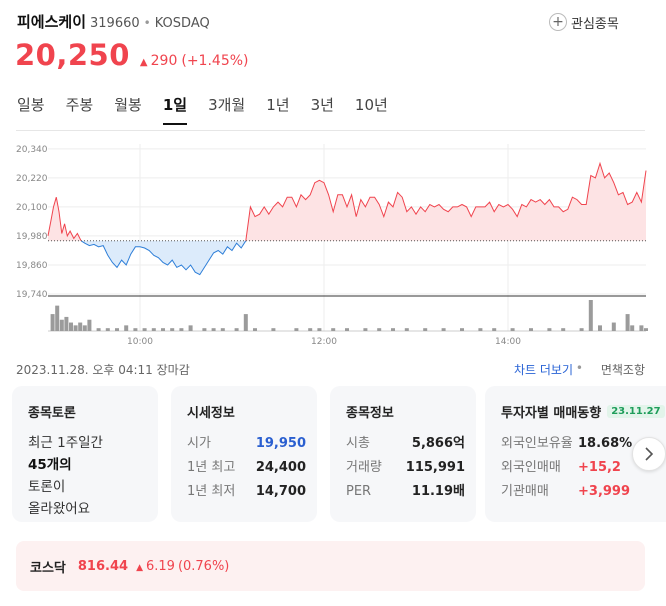 Image resolution: width=666 pixels, height=606 pixels. Describe the element at coordinates (330, 566) in the screenshot. I see `index-bar: 코스닥 816.44 ▲ 6.19 (0.76%)` at that location.